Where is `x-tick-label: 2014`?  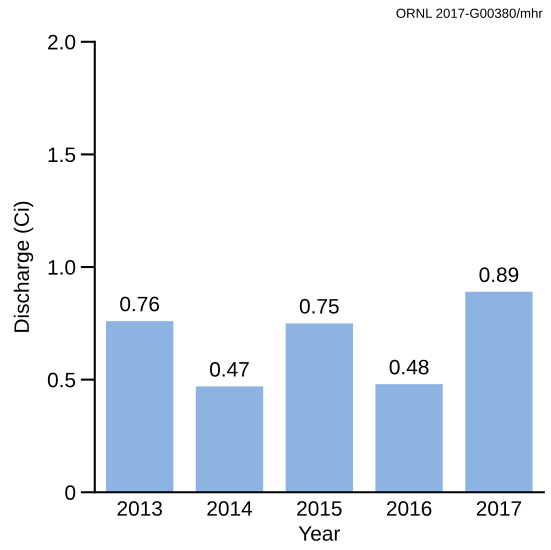 x-tick-label: 2014 is located at coordinates (229, 508).